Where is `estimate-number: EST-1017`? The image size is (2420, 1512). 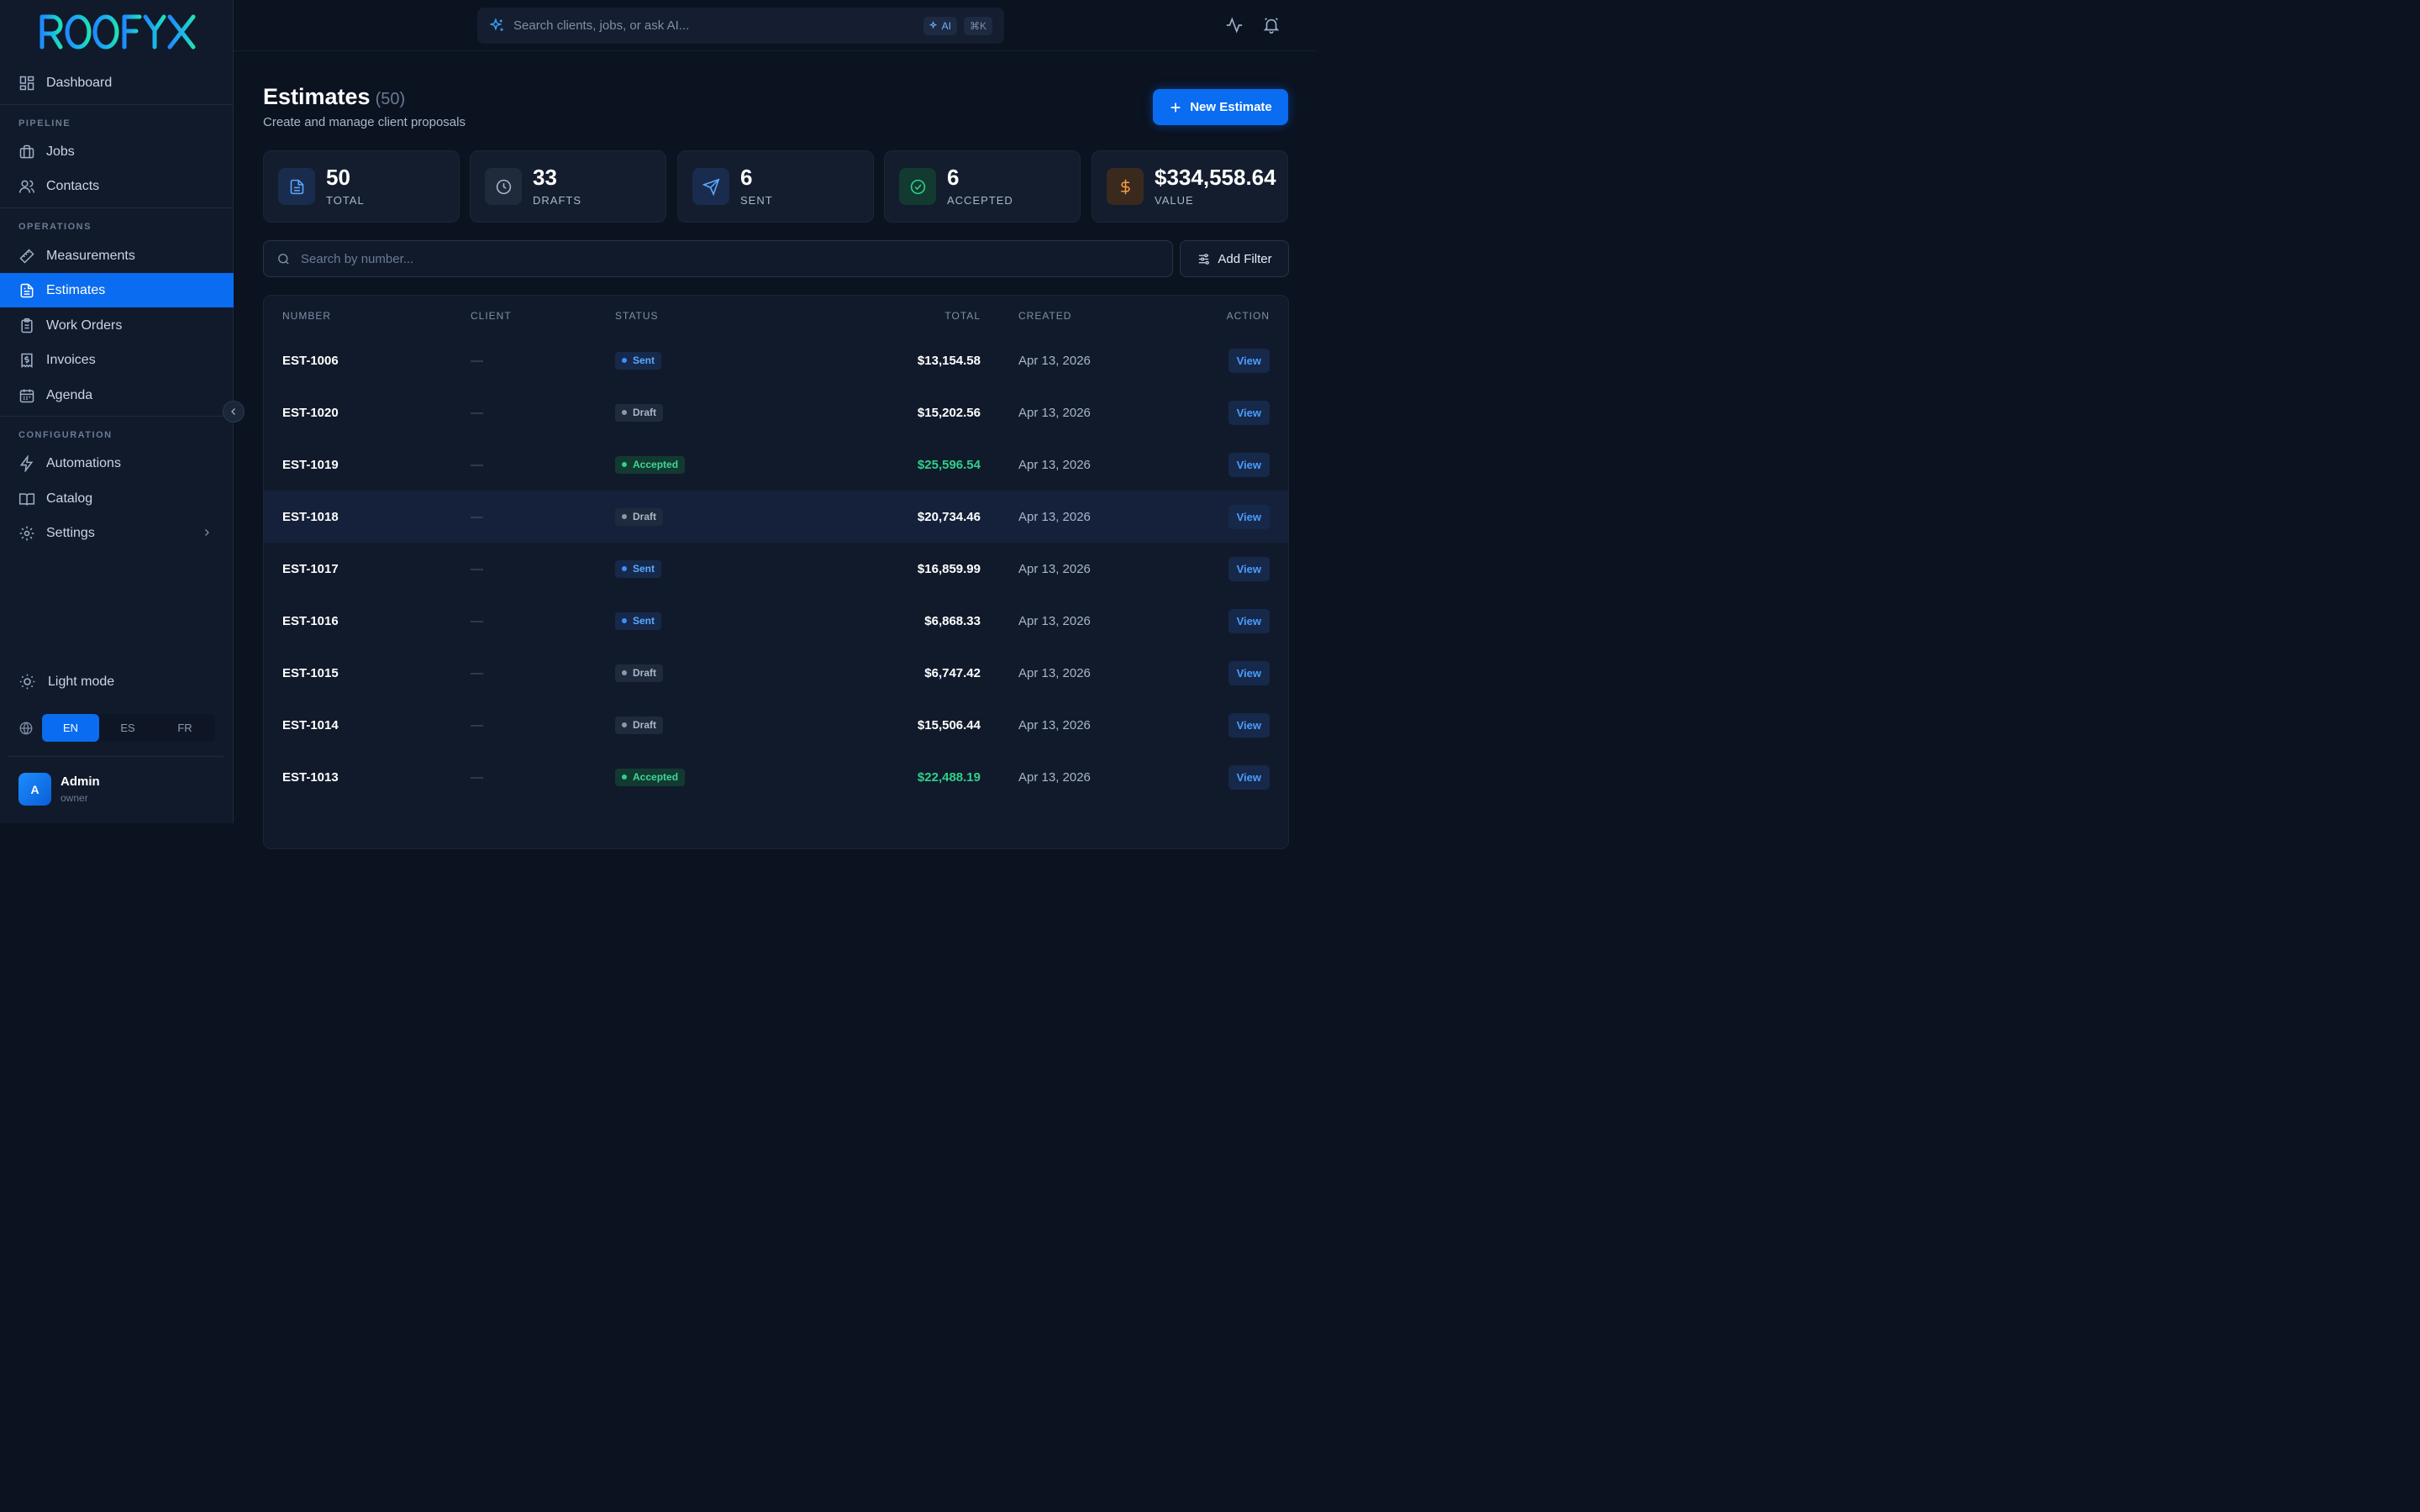 estimate-number: EST-1017 is located at coordinates (310, 569).